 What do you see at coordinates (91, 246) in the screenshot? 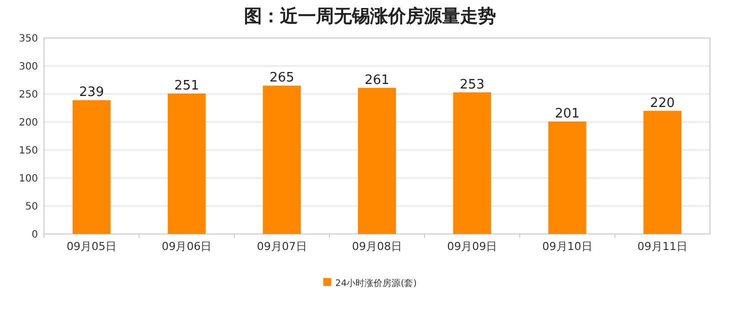
I see `x-tick-label: 09月05日` at bounding box center [91, 246].